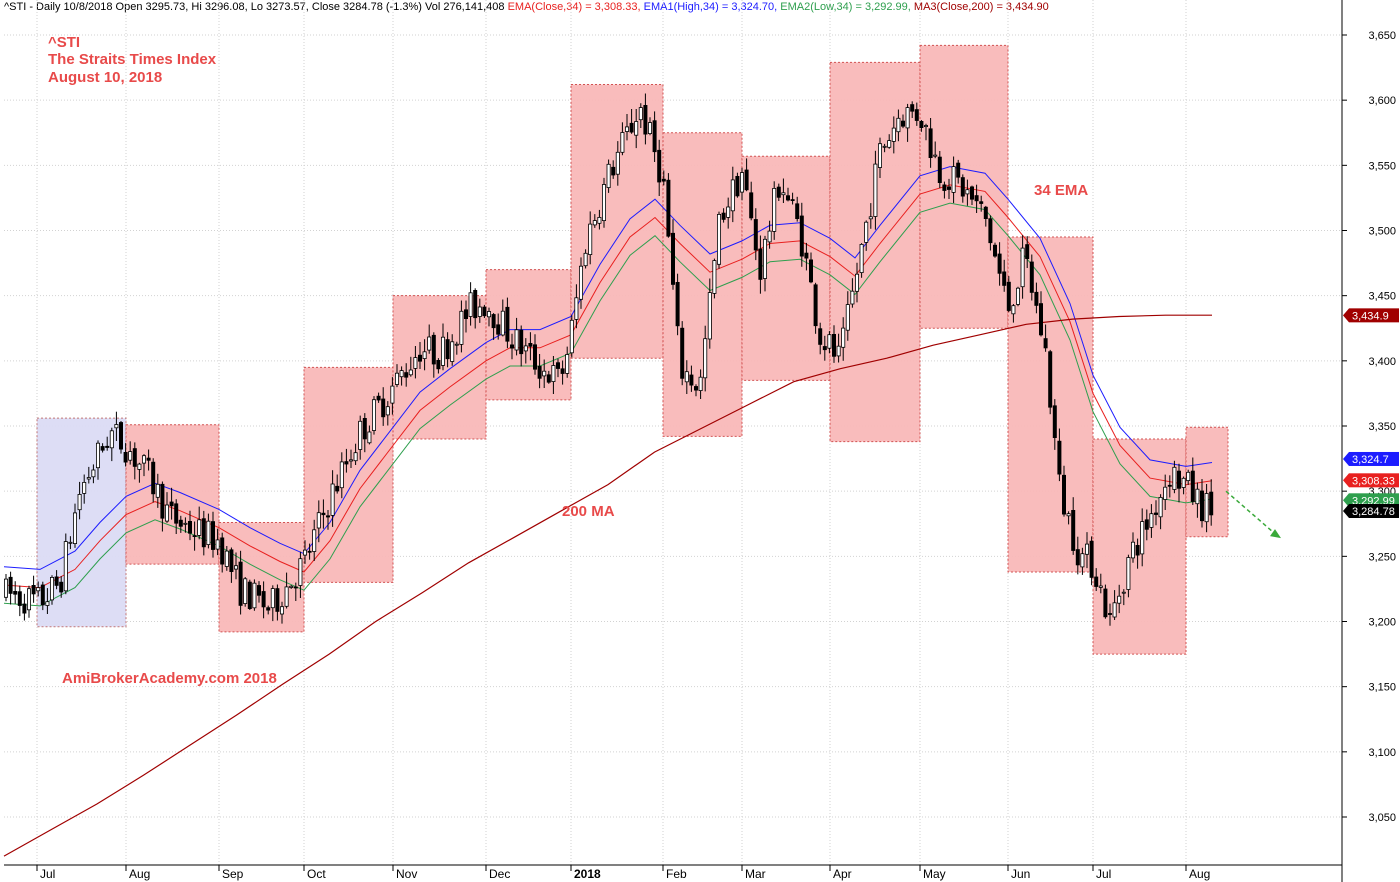 Image resolution: width=1400 pixels, height=882 pixels. I want to click on x-tick-label: Apr, so click(842, 874).